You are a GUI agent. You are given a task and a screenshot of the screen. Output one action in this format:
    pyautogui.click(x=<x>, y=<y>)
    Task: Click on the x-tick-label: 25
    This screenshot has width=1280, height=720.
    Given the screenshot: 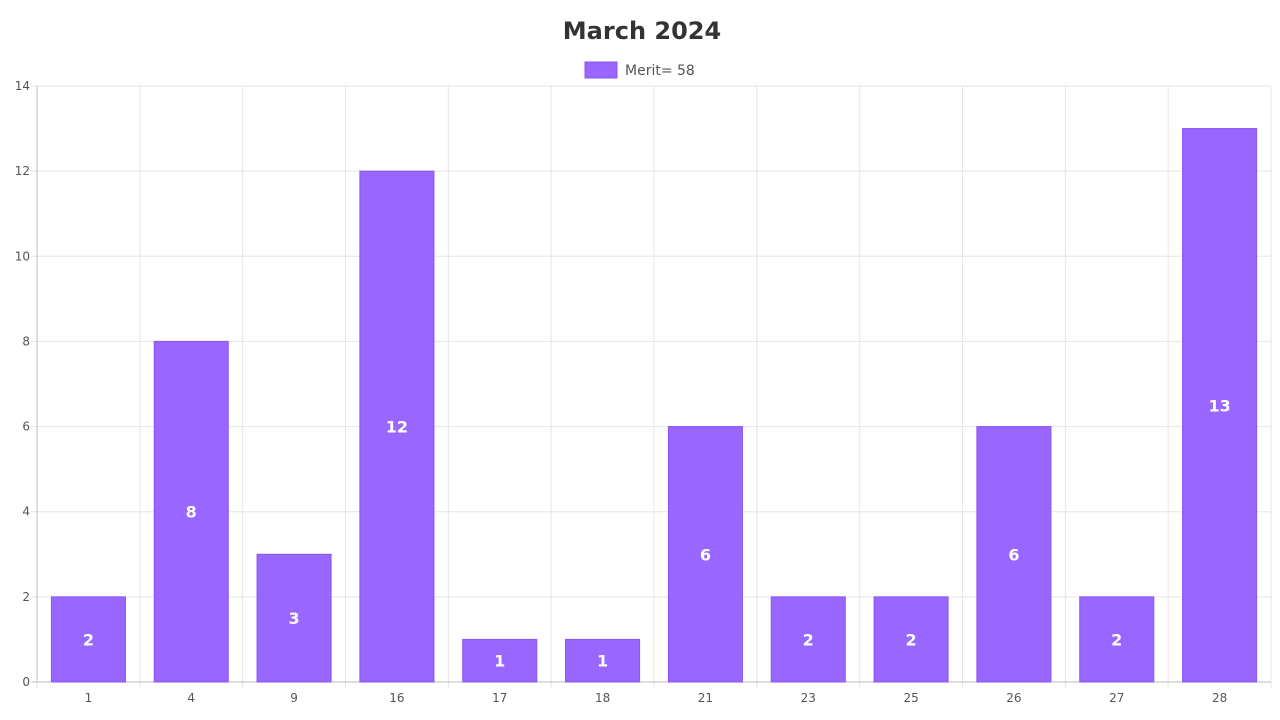 What is the action you would take?
    pyautogui.click(x=910, y=698)
    